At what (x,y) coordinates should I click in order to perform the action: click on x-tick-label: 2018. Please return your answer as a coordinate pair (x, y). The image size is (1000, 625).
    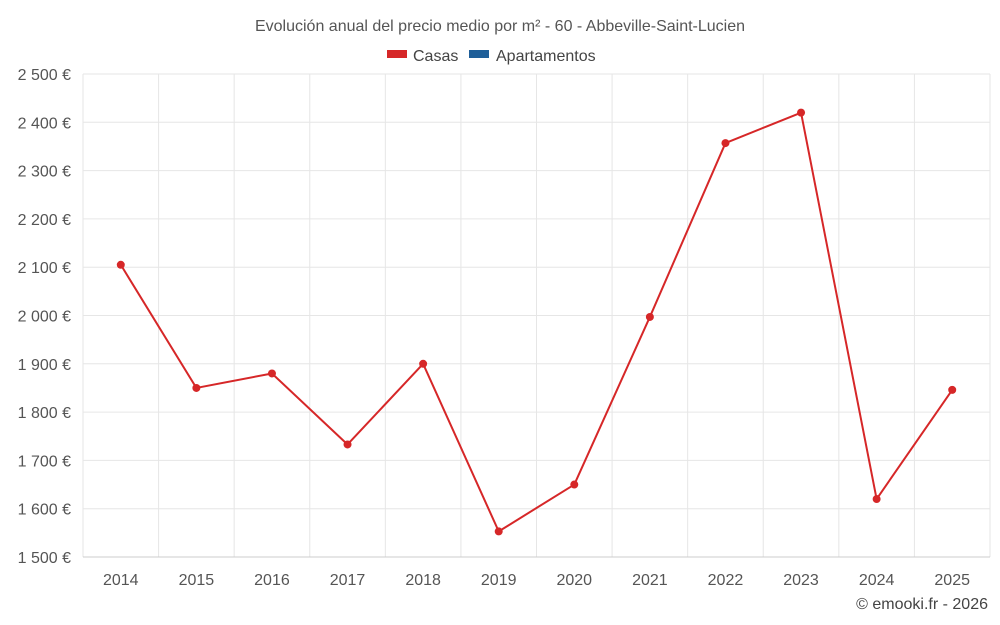
    Looking at the image, I should click on (423, 580).